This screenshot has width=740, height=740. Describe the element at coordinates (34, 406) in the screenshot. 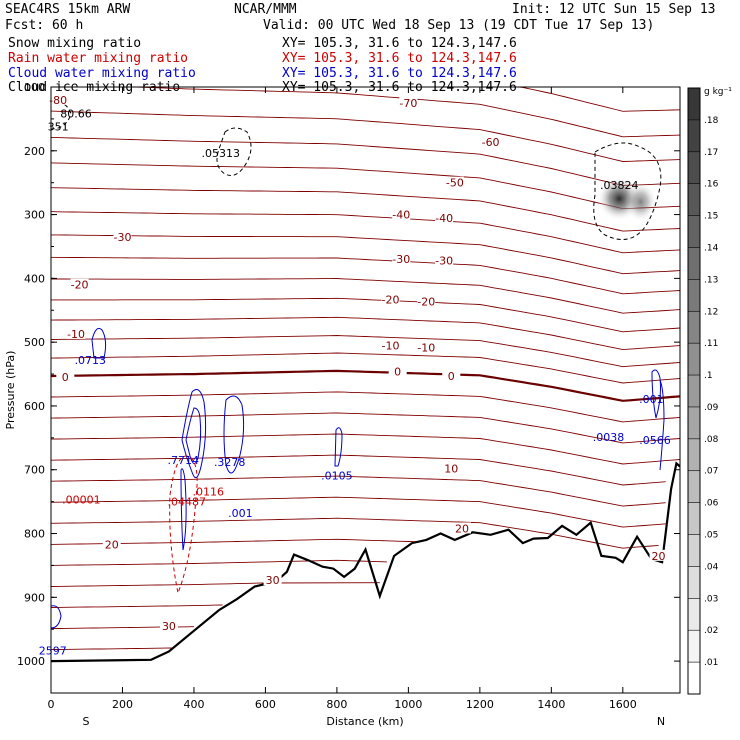

I see `y-tick-label: 600` at that location.